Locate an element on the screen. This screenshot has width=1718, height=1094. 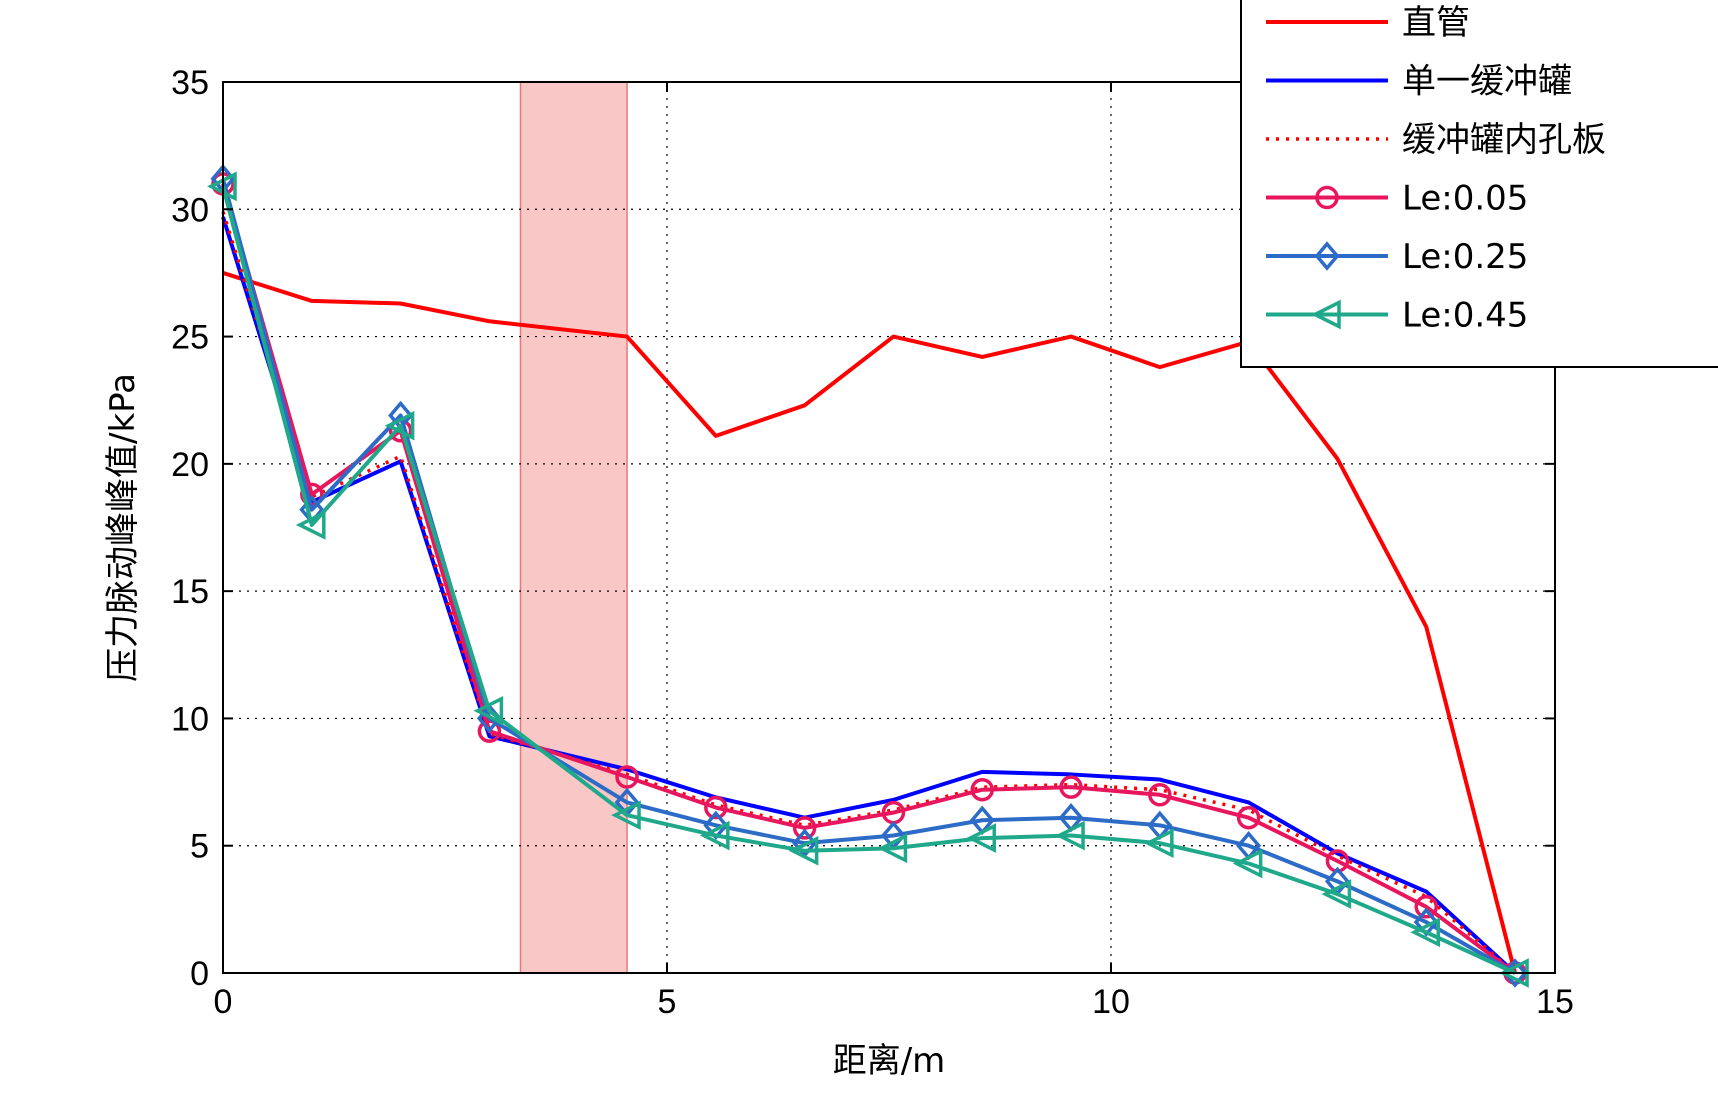
highlight-band is located at coordinates (573, 527).